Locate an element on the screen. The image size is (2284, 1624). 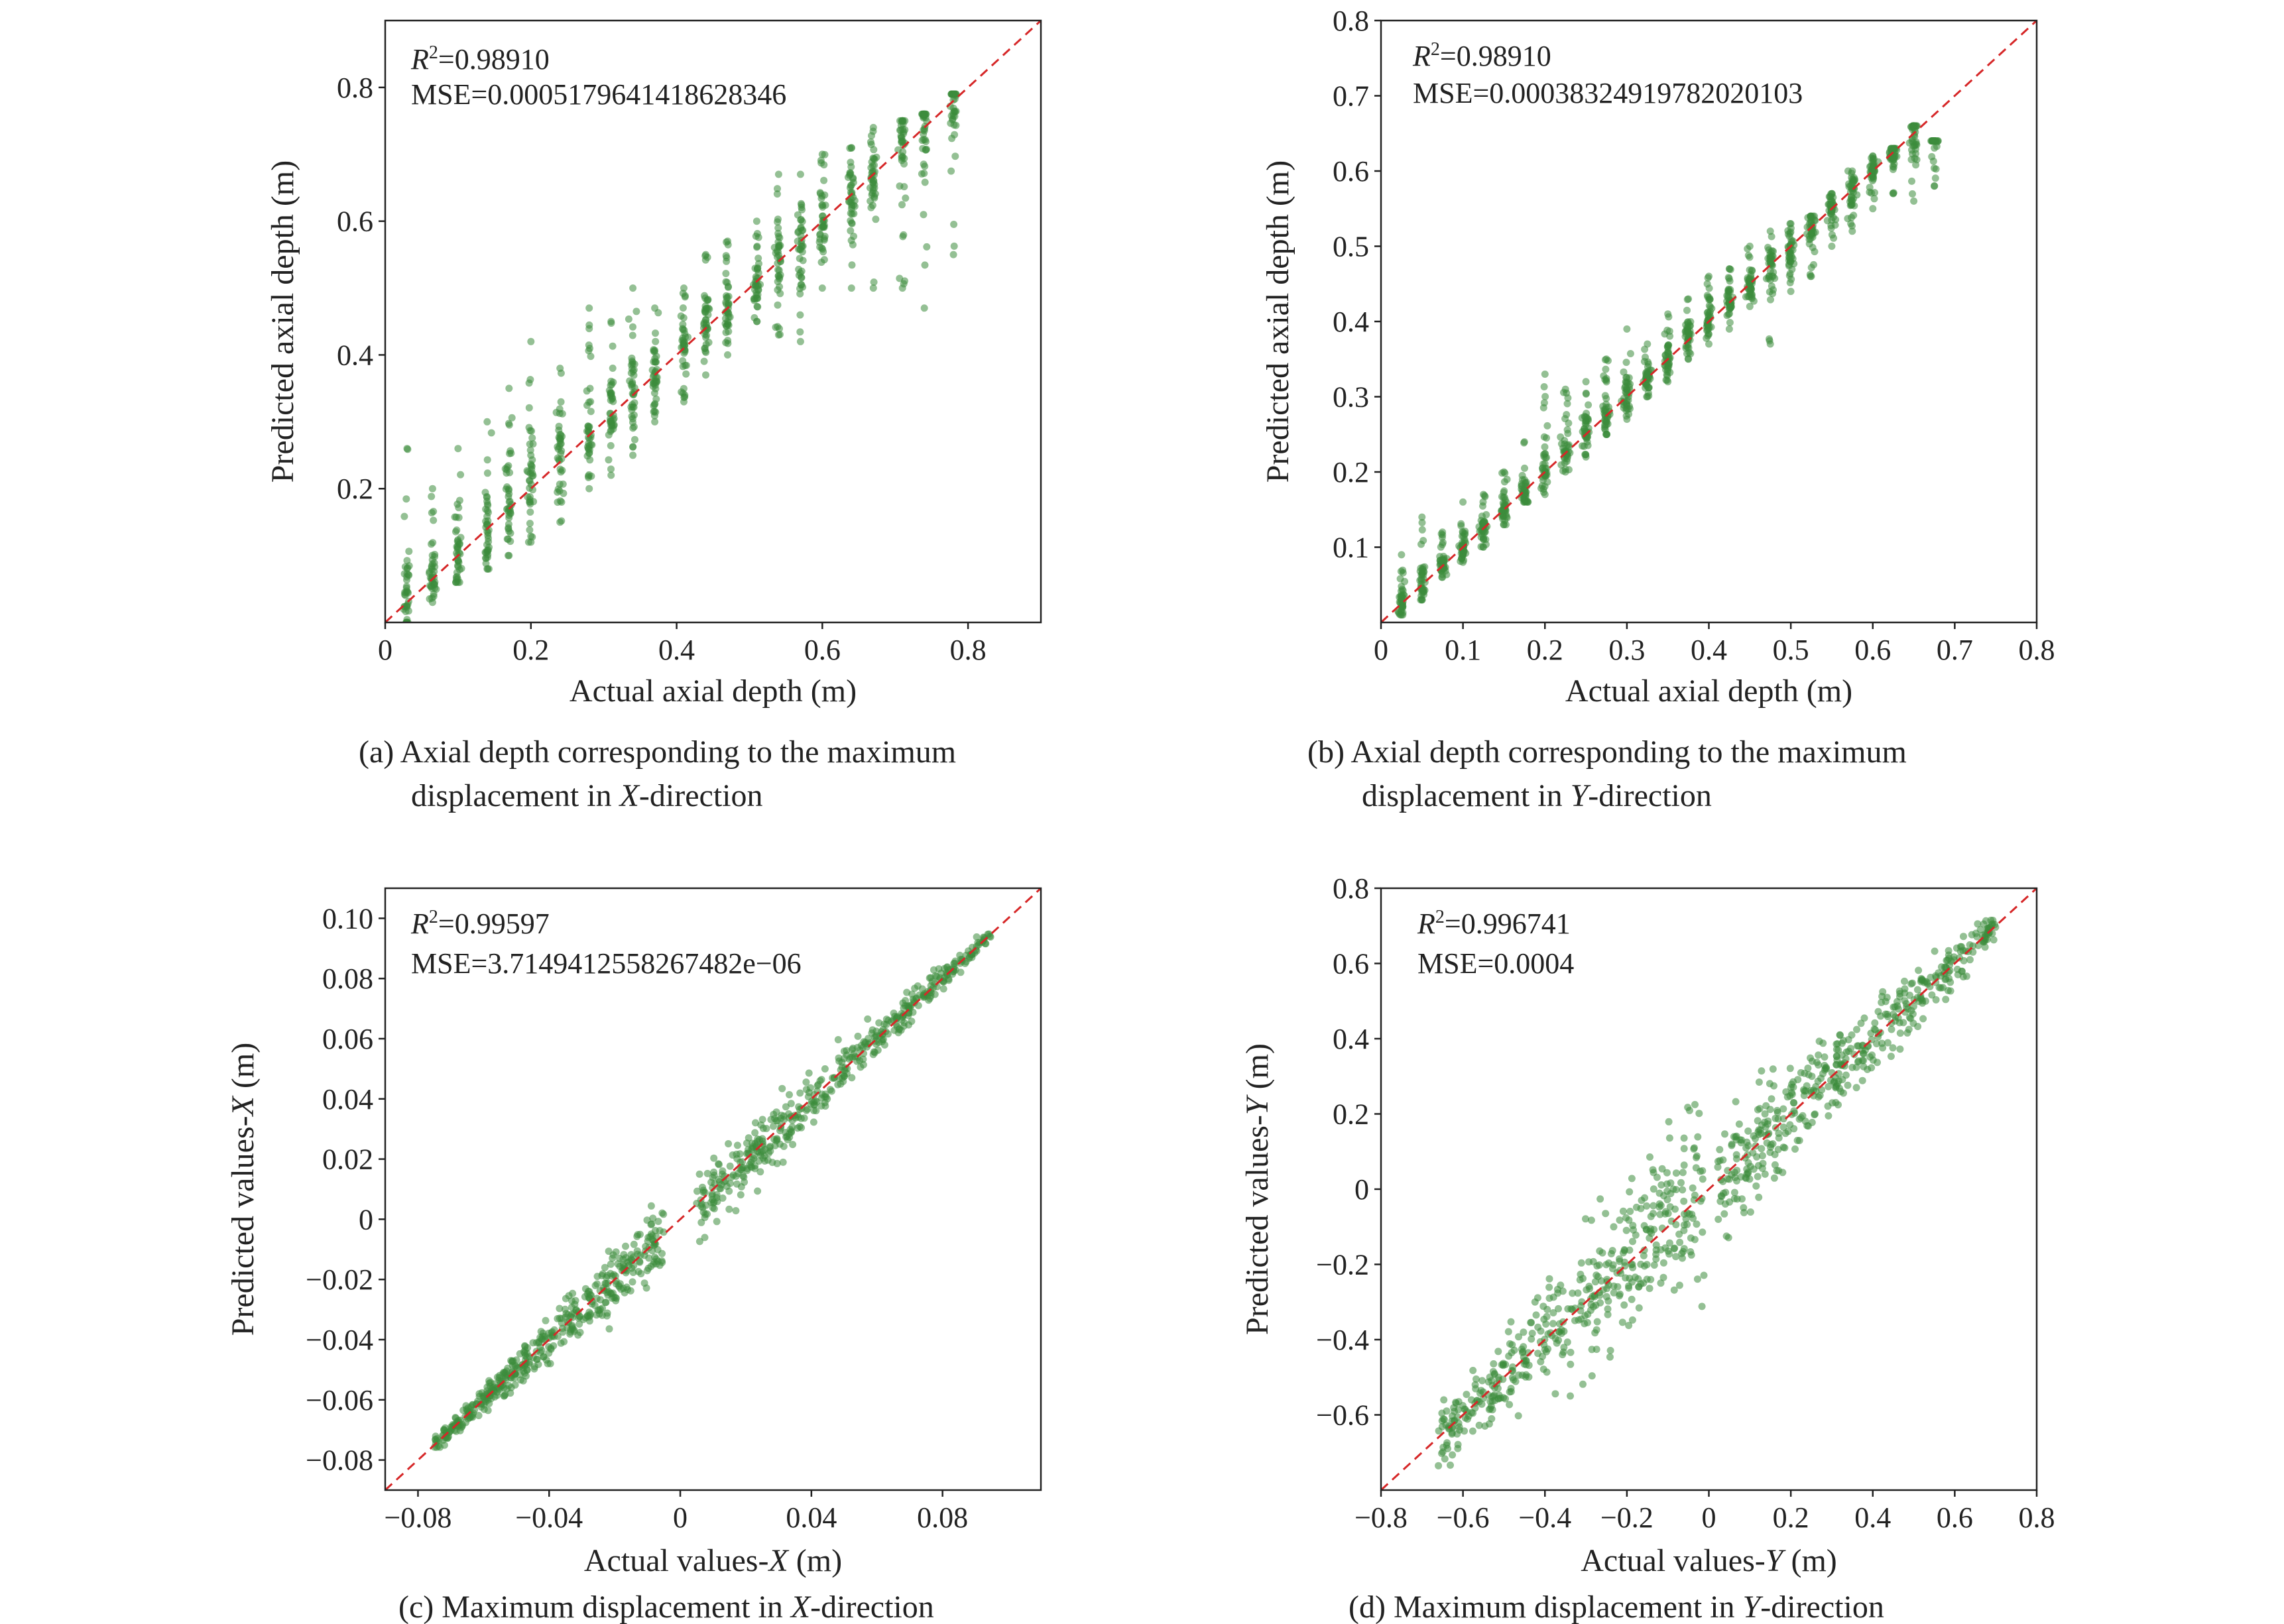
r-squared-symbol: R is located at coordinates (419, 59).